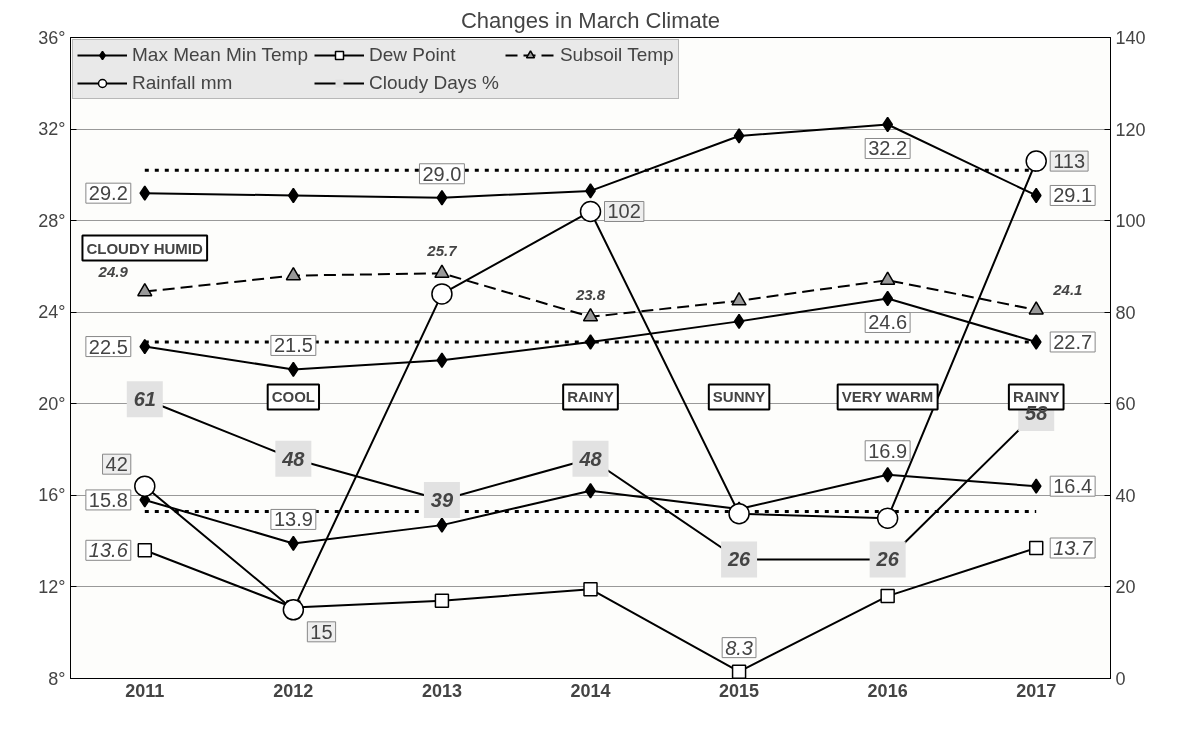 The image size is (1200, 736). Describe the element at coordinates (590, 20) in the screenshot. I see `chart-title: Changes in March Climate` at that location.